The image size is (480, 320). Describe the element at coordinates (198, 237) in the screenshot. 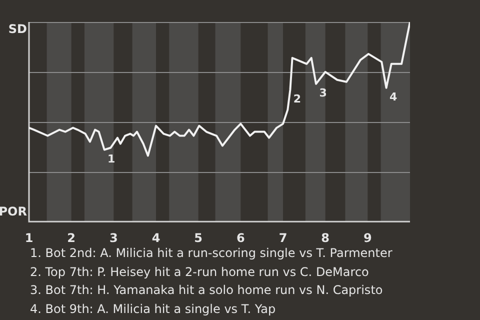

I see `x-tick-label: 5` at that location.